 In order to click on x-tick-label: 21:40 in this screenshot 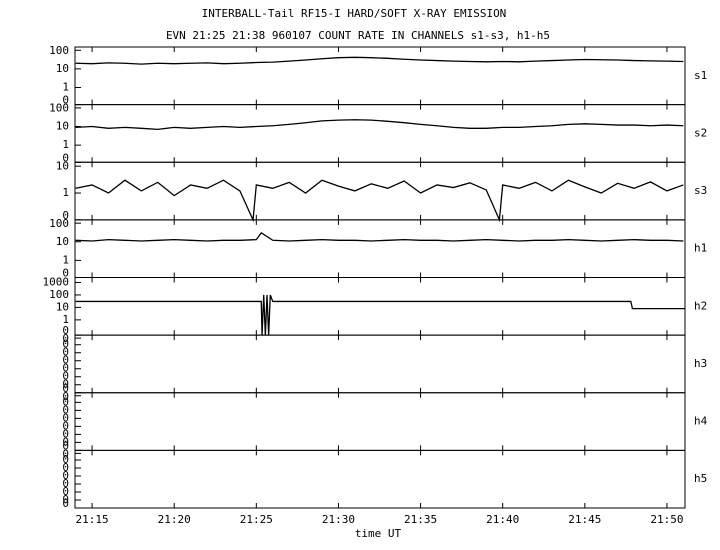, I will do `click(502, 519)`.